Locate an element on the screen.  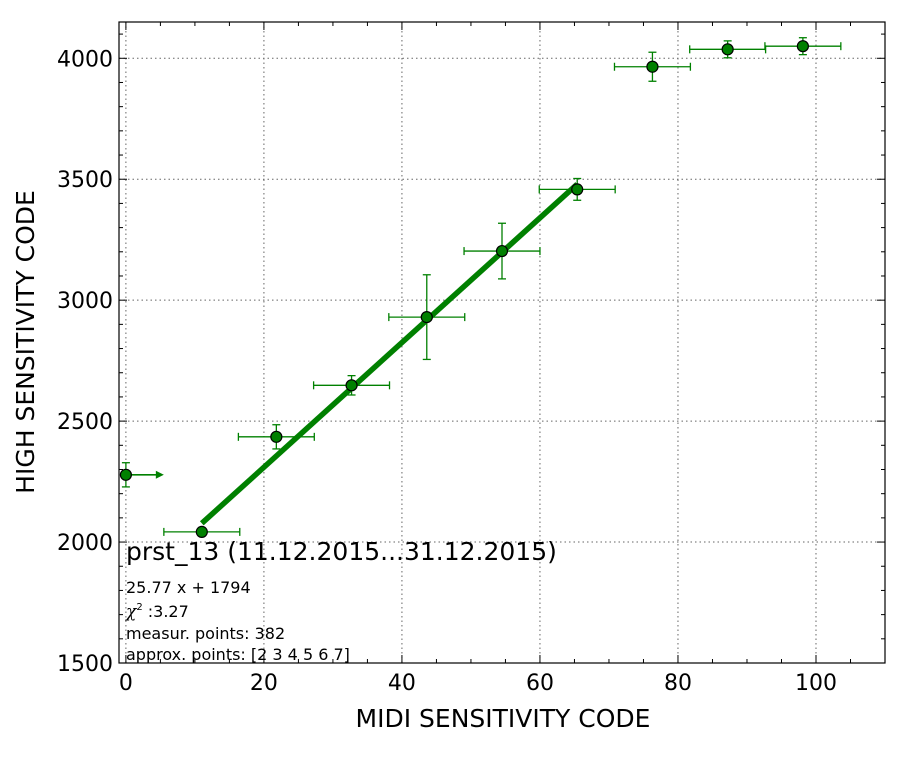
annotation-title: prst_13 (11.12.2015...31.12.2015) is located at coordinates (341, 551).